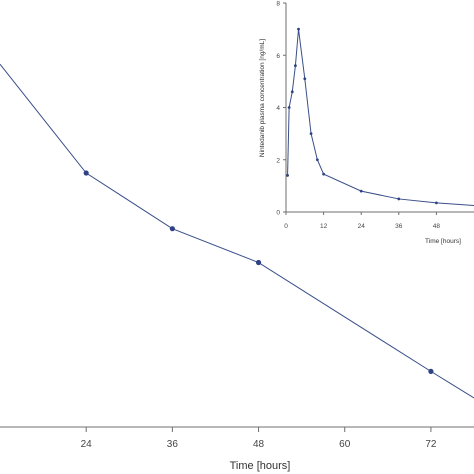  Describe the element at coordinates (87, 444) in the screenshot. I see `main-x-tick-label: 24` at that location.